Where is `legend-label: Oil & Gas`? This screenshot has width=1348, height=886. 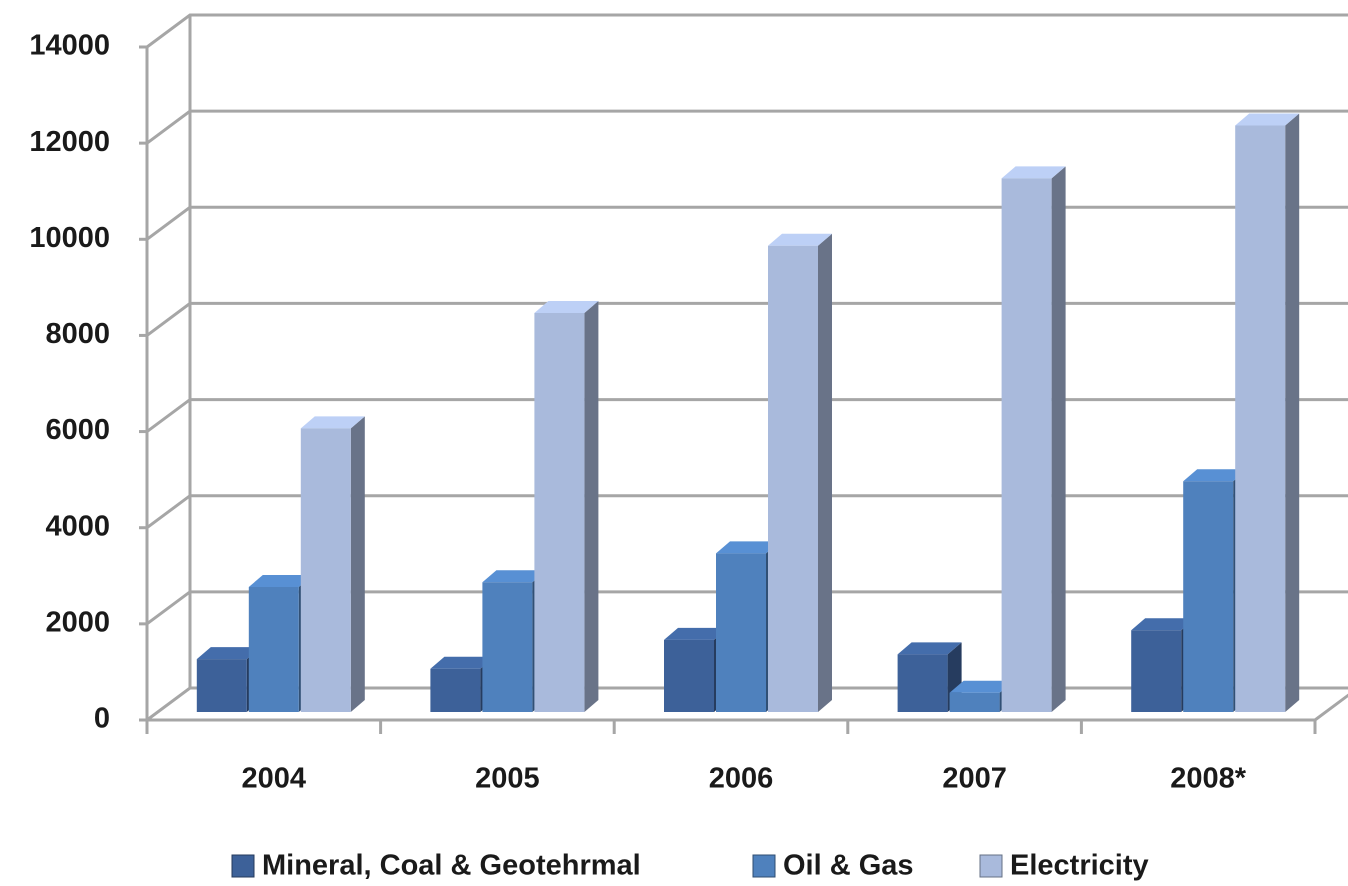
legend-label: Oil & Gas is located at coordinates (848, 866).